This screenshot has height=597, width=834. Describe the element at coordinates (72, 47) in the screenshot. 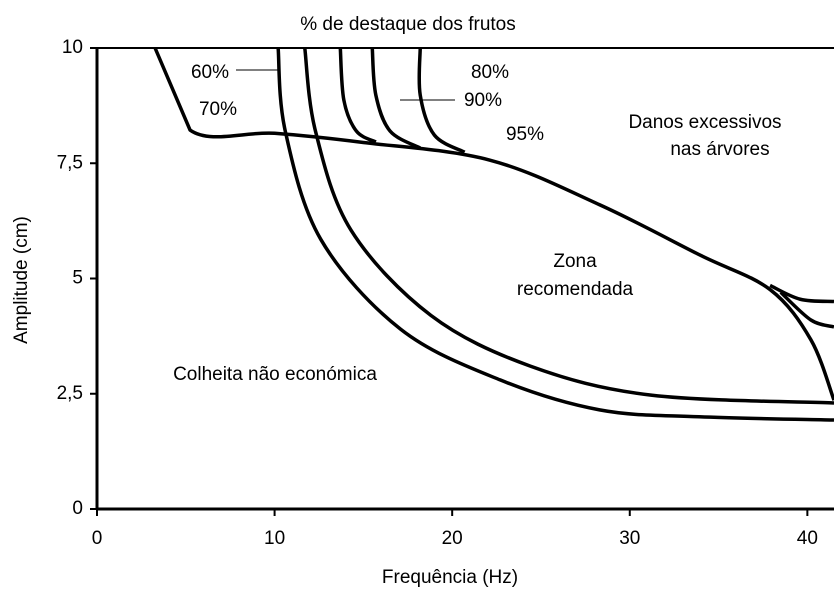

I see `y-tick-label: 10` at that location.